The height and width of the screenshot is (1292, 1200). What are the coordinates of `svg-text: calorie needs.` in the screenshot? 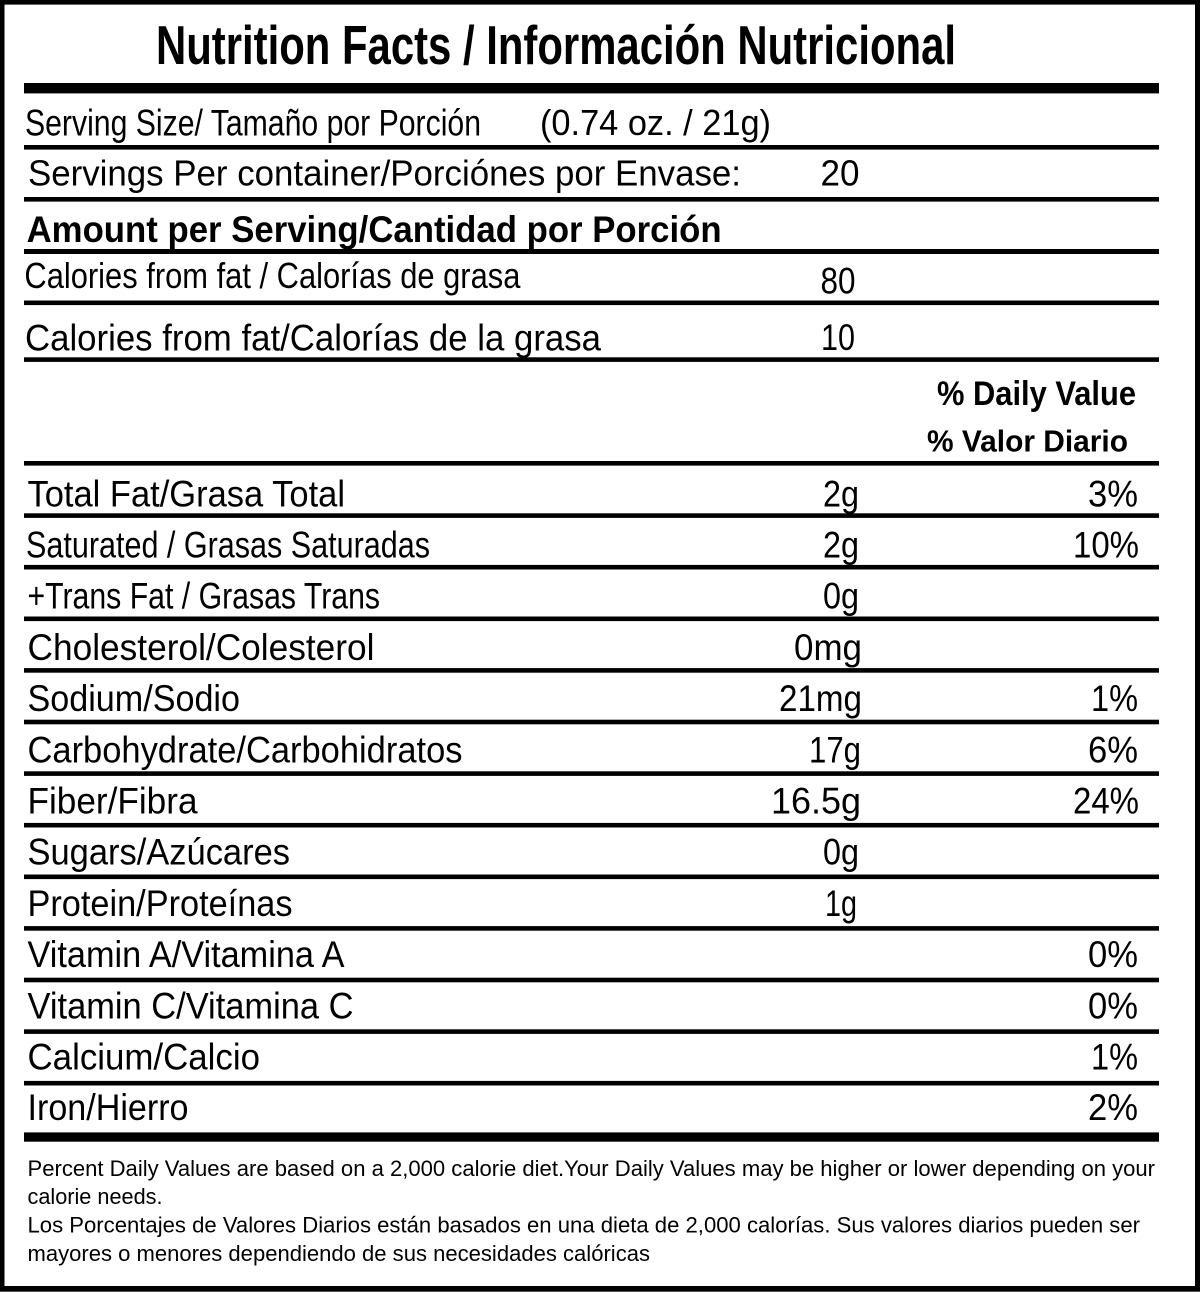 It's located at (95, 1196).